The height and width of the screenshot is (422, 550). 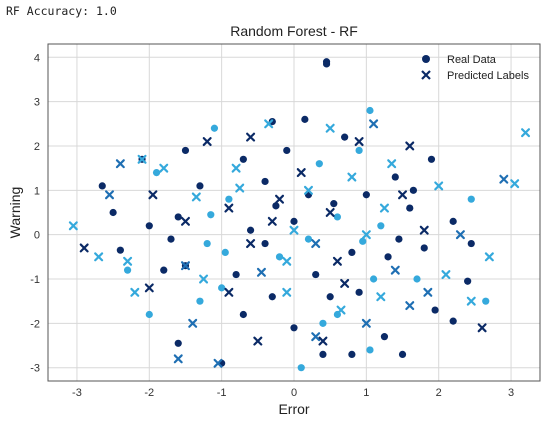 What do you see at coordinates (15, 213) in the screenshot?
I see `y-axis-label: Warning` at bounding box center [15, 213].